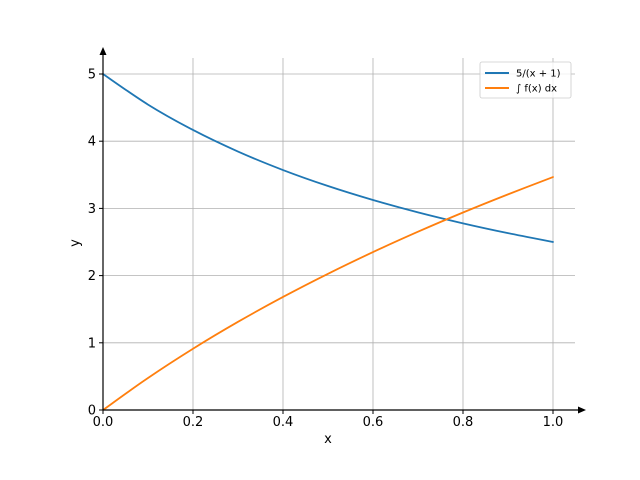 Image resolution: width=640 pixels, height=480 pixels. Describe the element at coordinates (328, 439) in the screenshot. I see `x-axis-label: x` at that location.